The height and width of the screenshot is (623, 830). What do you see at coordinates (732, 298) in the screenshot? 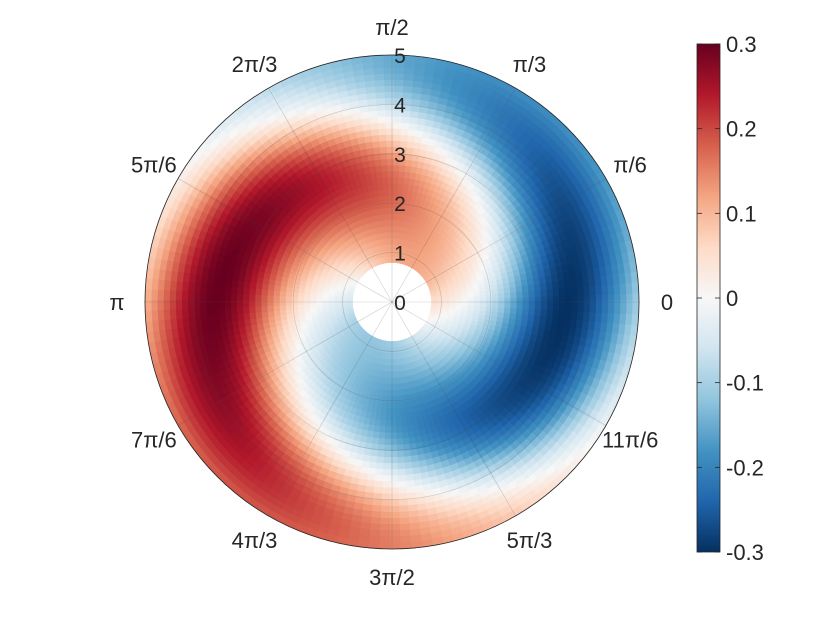
I see `colorbar-tick-label: 0` at bounding box center [732, 298].